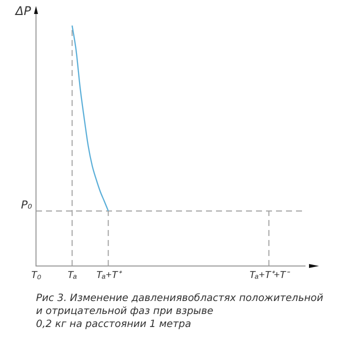  Describe the element at coordinates (23, 11) in the screenshot. I see `y-axis-title: ΔP` at that location.